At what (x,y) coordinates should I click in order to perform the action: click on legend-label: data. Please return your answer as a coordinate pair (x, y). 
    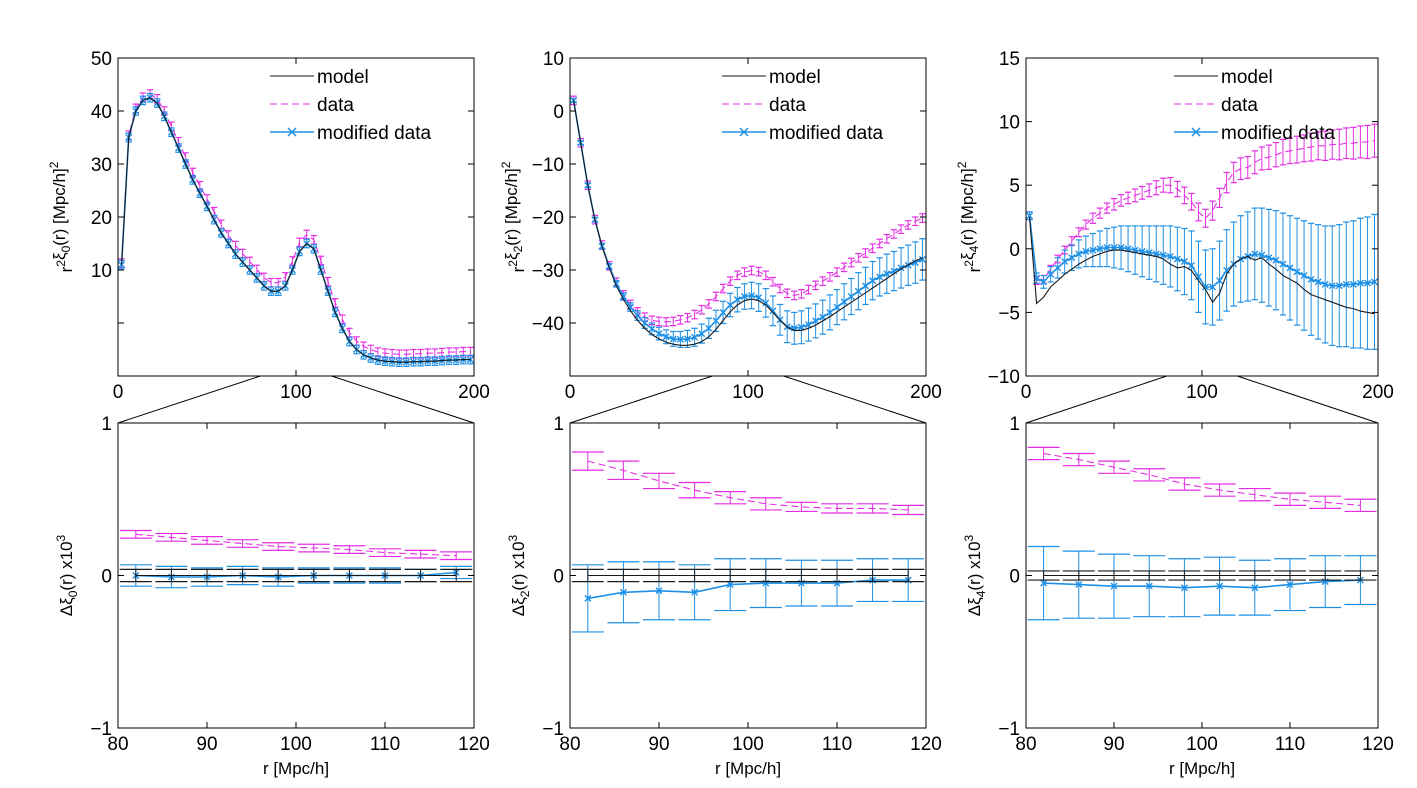
    Looking at the image, I should click on (335, 105).